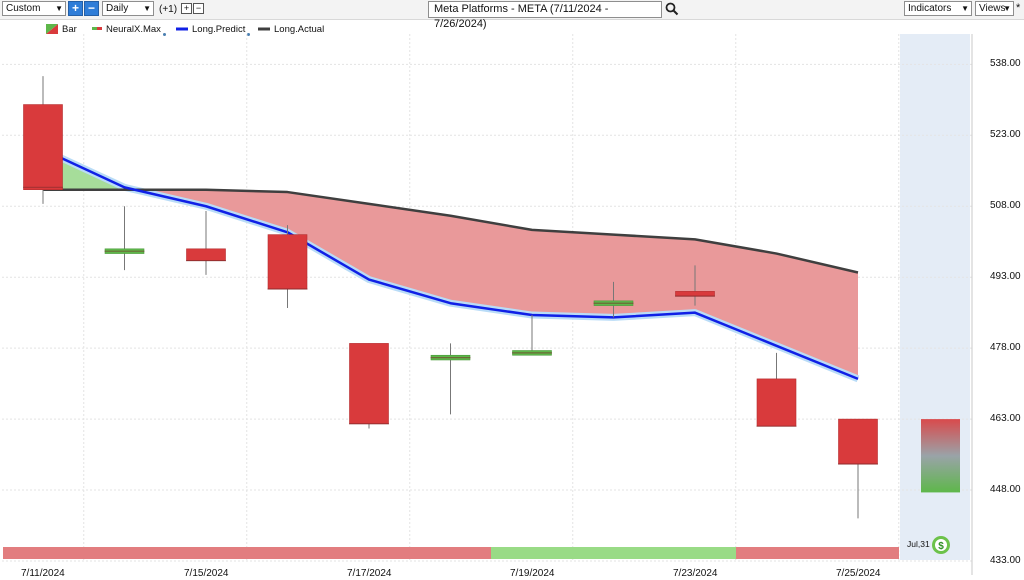  Describe the element at coordinates (1005, 560) in the screenshot. I see `y-tick-label: 433.00` at that location.